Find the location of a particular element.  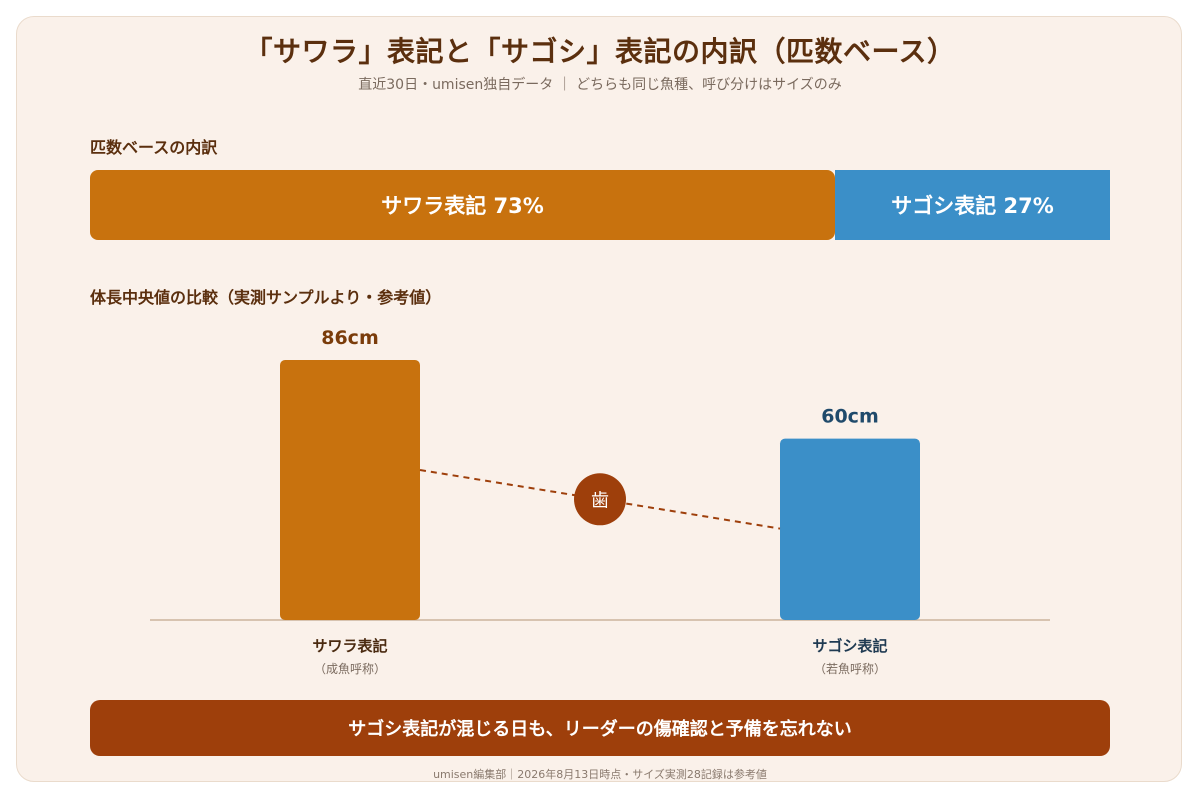

connector-dashed-line is located at coordinates (600, 499).